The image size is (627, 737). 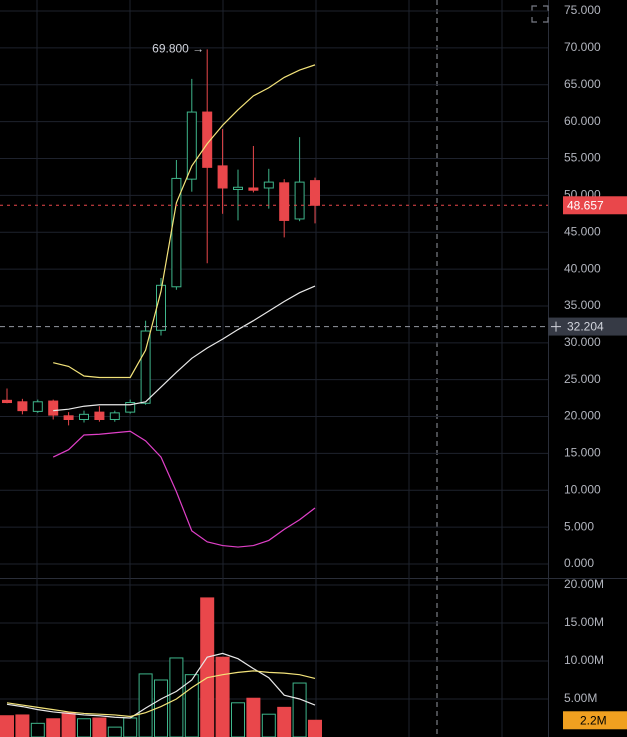 What do you see at coordinates (582, 342) in the screenshot?
I see `y-tick-label: 30.000` at bounding box center [582, 342].